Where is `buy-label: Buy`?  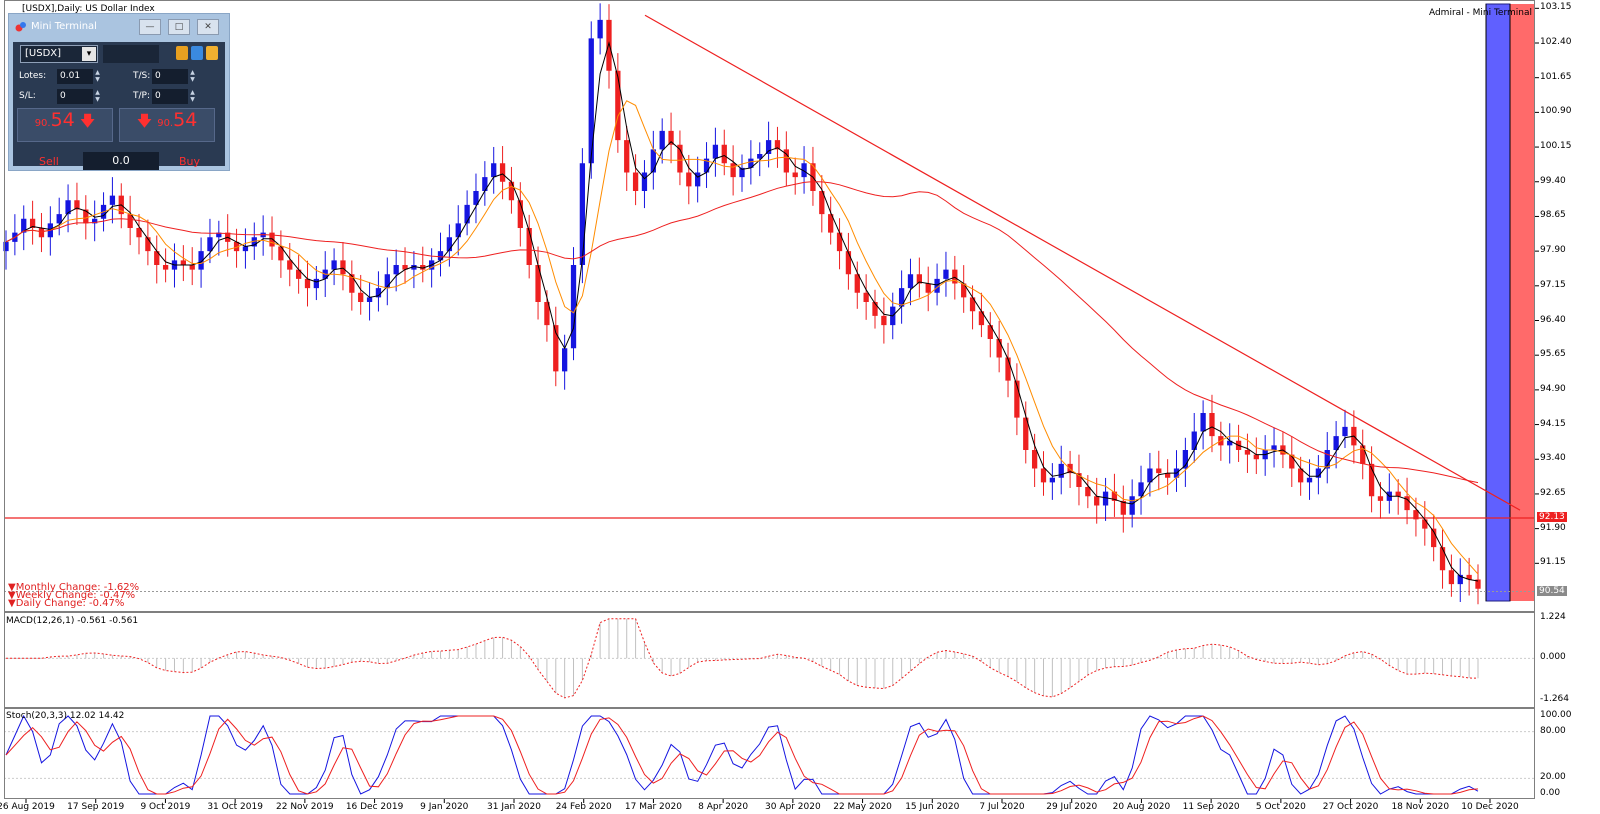 buy-label: Buy is located at coordinates (190, 161).